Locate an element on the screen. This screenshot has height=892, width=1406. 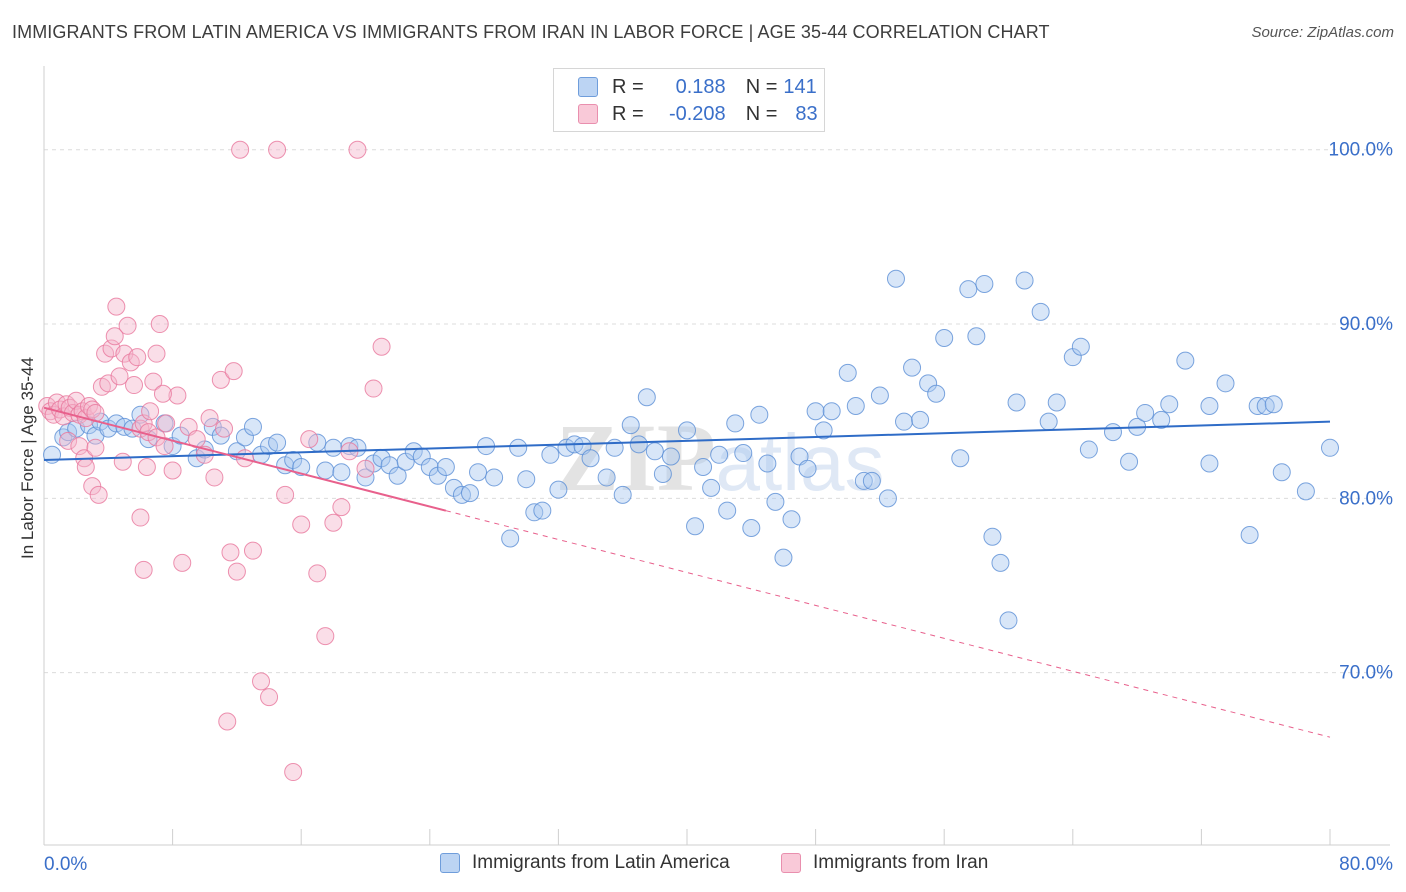
bottom-legend-latin-america: Immigrants from Latin America is located at coordinates (585, 863).